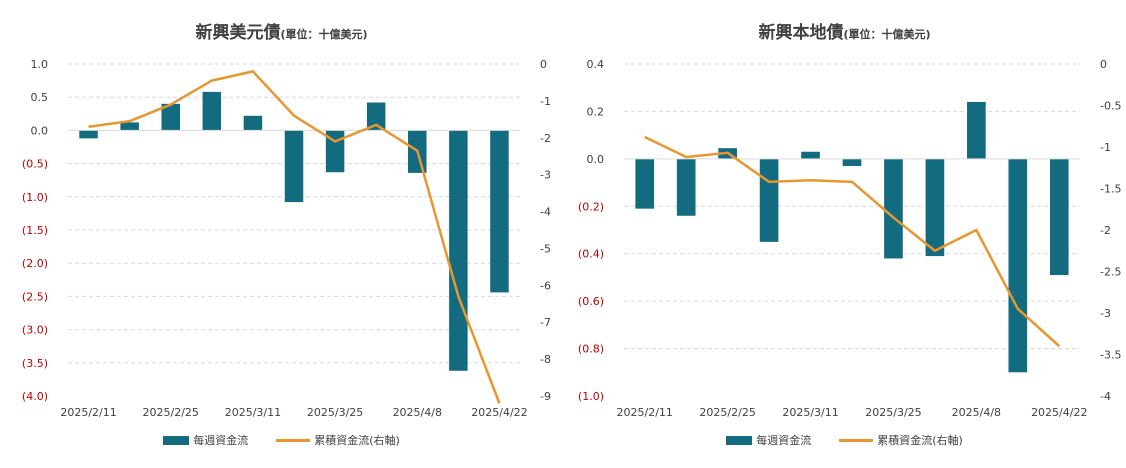  Describe the element at coordinates (545, 322) in the screenshot. I see `y-right-tick-label: -7` at that location.